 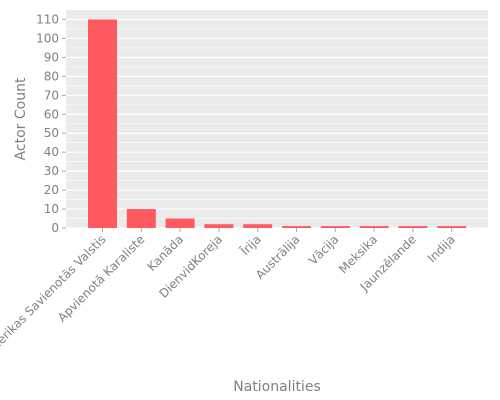 I want to click on x-tick-label: Īrija, so click(x=251, y=245).